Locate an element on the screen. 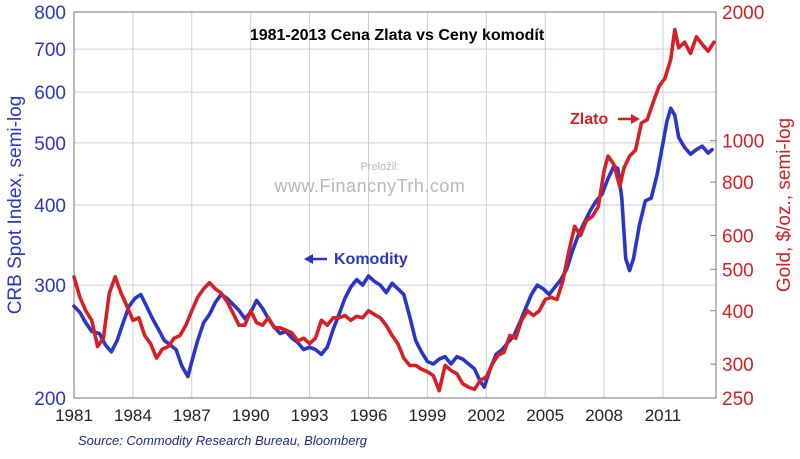 The image size is (800, 459). x-tick-label: 1984 is located at coordinates (133, 415).